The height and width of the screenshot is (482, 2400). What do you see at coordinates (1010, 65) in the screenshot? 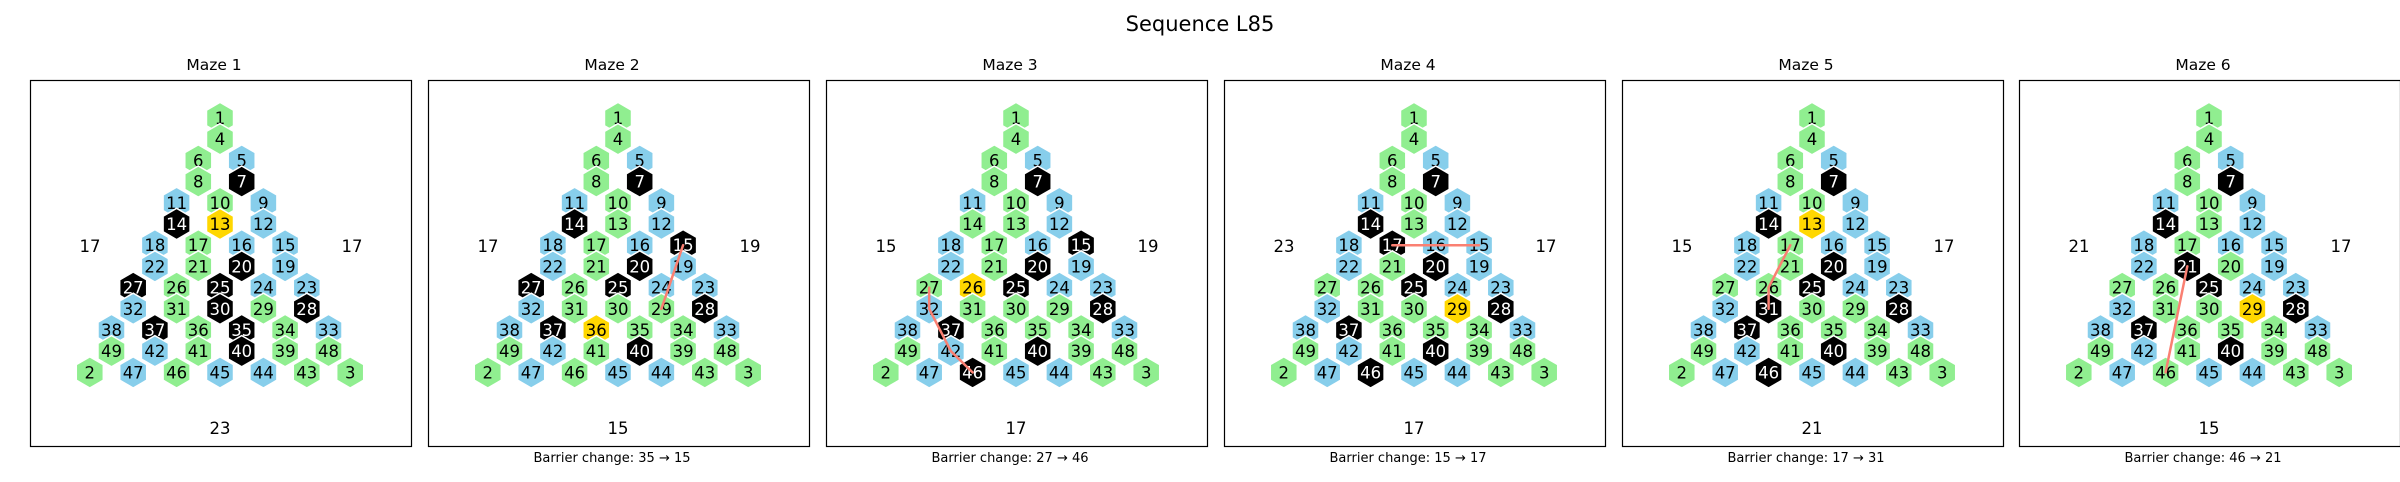
I see `maze-title: Maze 3` at bounding box center [1010, 65].